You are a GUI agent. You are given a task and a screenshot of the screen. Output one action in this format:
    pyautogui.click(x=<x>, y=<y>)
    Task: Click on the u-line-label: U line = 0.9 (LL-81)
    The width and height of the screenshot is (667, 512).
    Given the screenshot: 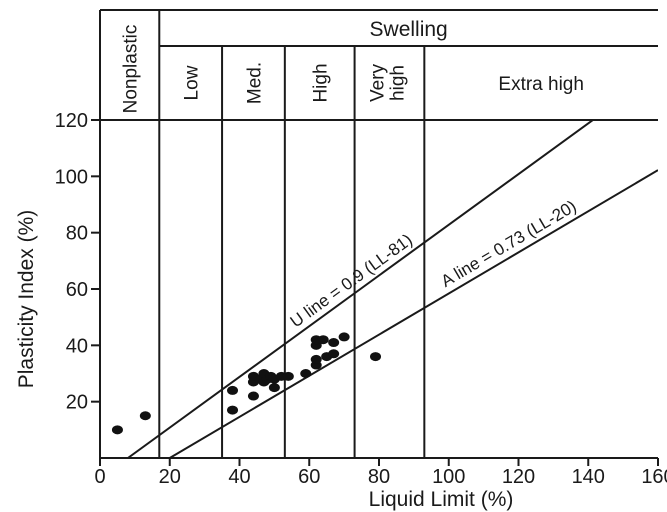 What is the action you would take?
    pyautogui.click(x=351, y=280)
    